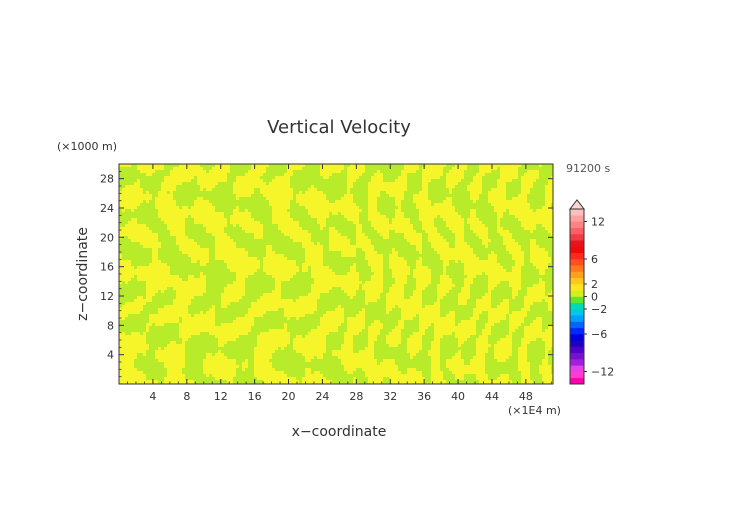 The width and height of the screenshot is (752, 532). Describe the element at coordinates (107, 179) in the screenshot. I see `y-tick-label: 28` at that location.